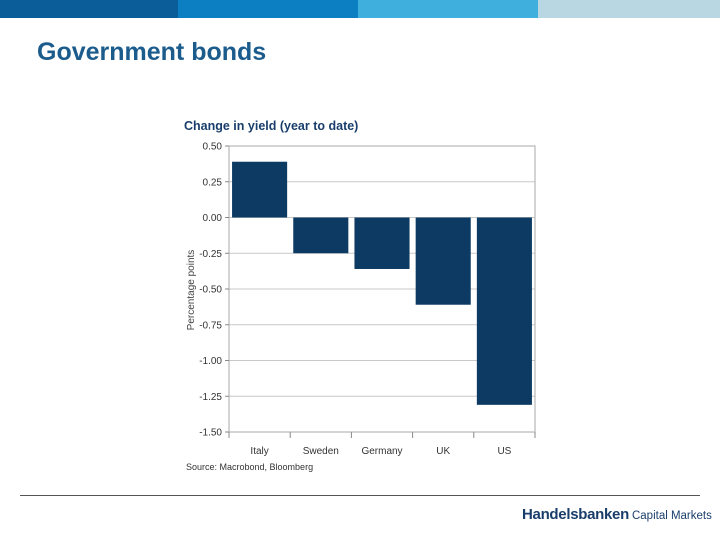  I want to click on y-tick-label: -0.50, so click(210, 290).